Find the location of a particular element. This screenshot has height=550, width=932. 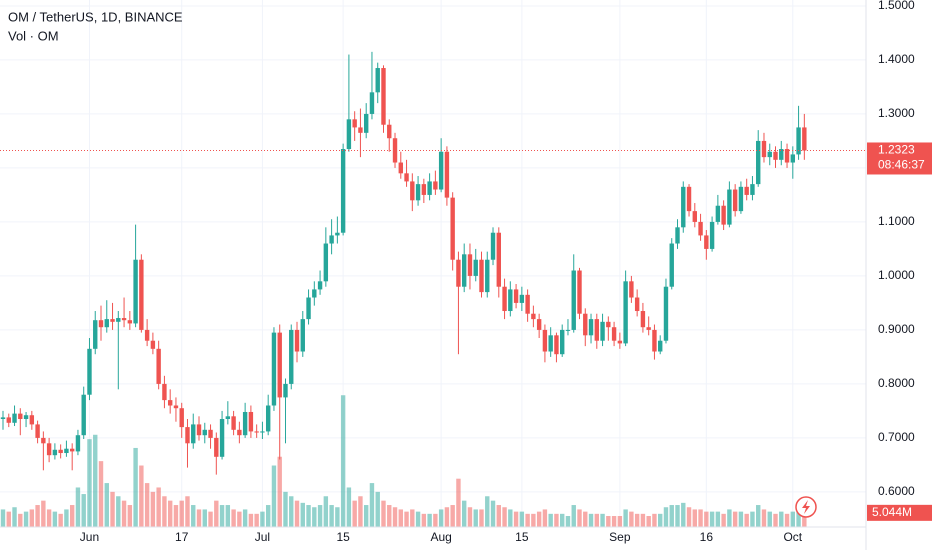

alert-icon is located at coordinates (806, 507).